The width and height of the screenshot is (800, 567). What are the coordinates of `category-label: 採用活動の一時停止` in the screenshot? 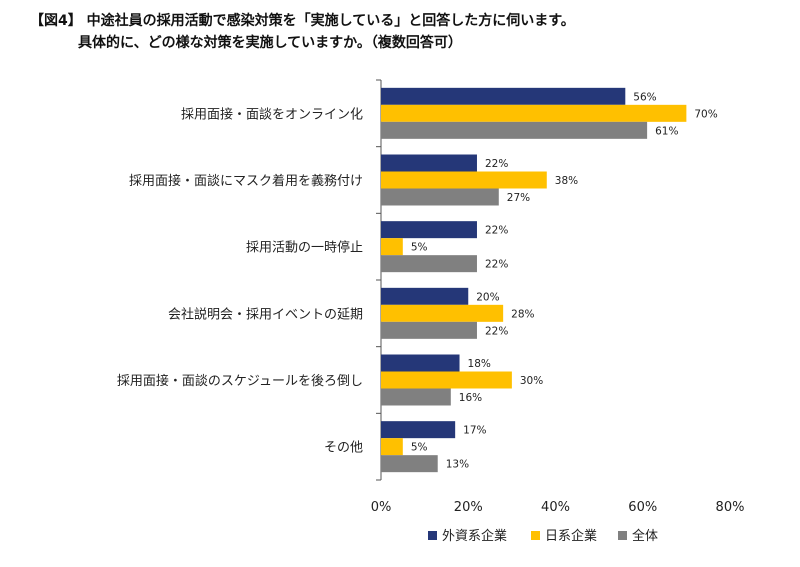 It's located at (304, 248).